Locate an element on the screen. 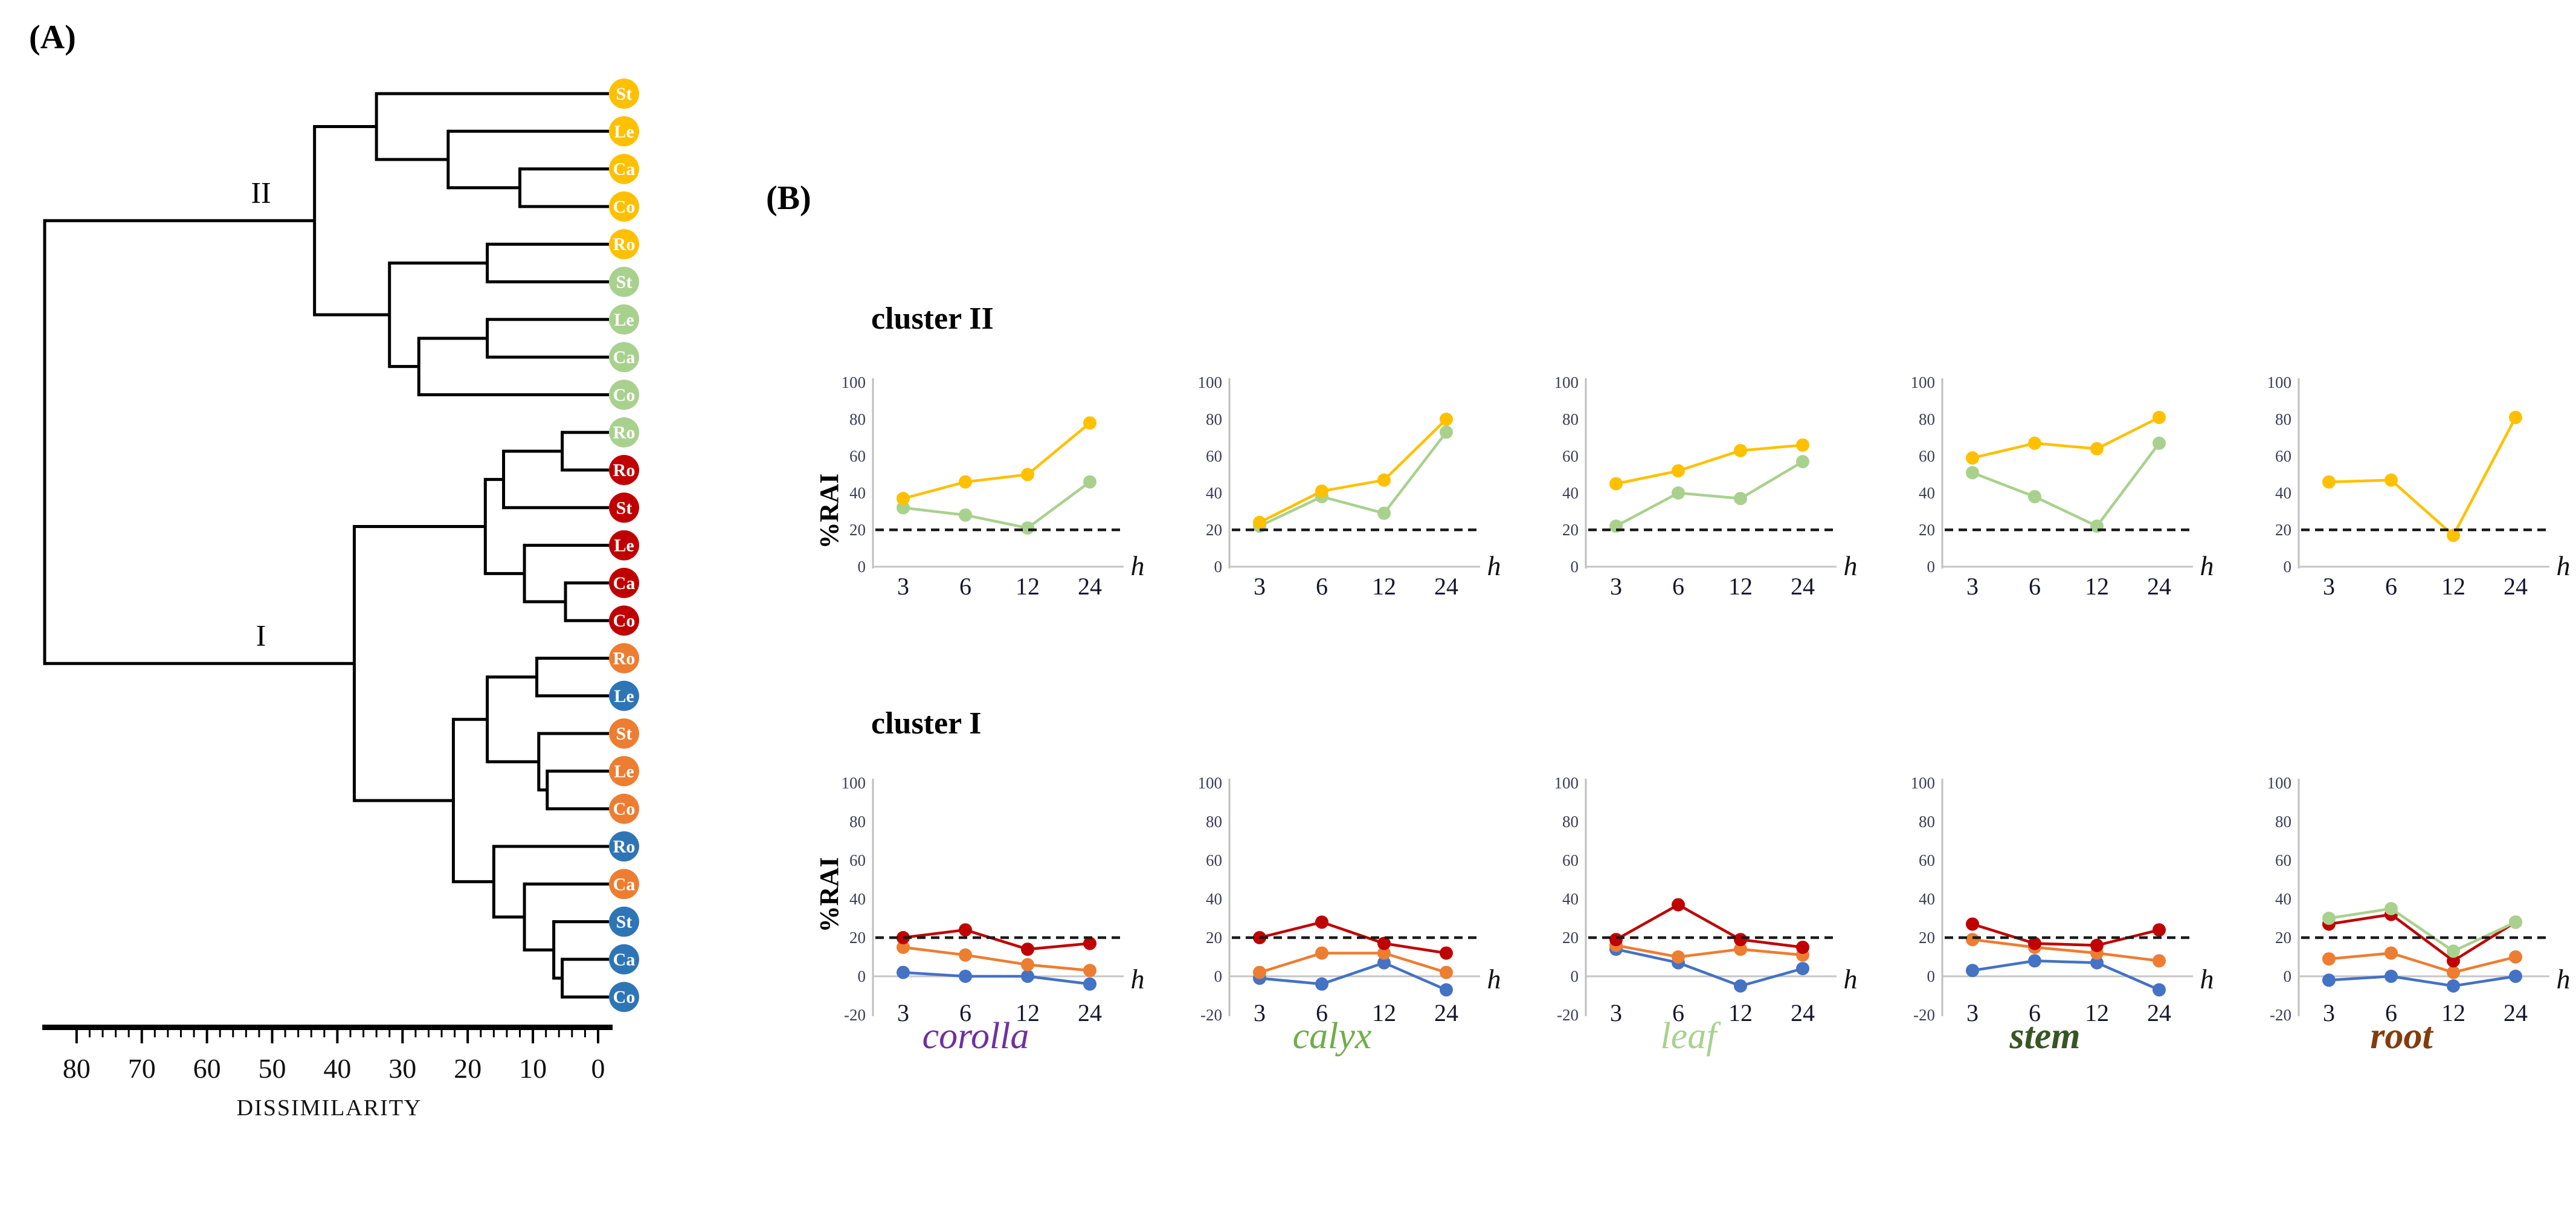 The image size is (2576, 1224). leaf-node-Co-red is located at coordinates (624, 620).